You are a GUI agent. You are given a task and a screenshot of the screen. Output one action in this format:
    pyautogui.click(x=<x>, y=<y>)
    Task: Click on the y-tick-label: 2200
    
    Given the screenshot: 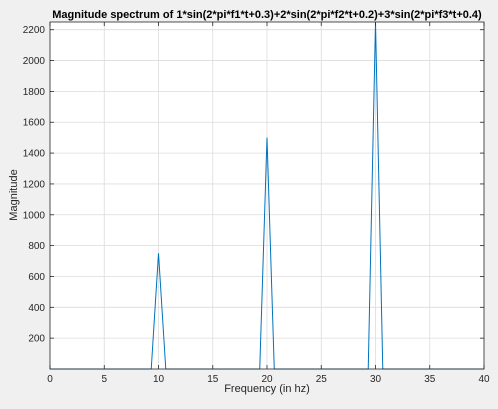 What is the action you would take?
    pyautogui.click(x=34, y=30)
    